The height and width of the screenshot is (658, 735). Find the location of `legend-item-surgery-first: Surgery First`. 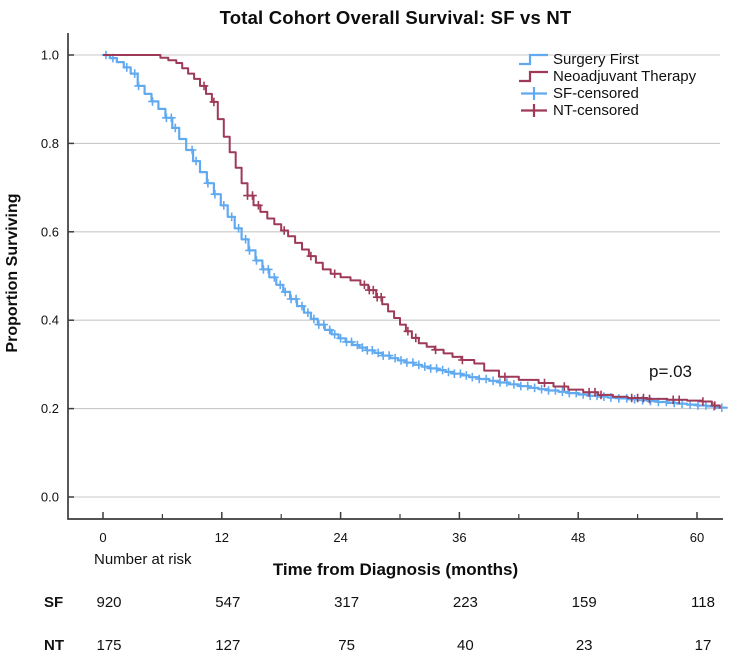

legend-item-surgery-first: Surgery First is located at coordinates (606, 59).